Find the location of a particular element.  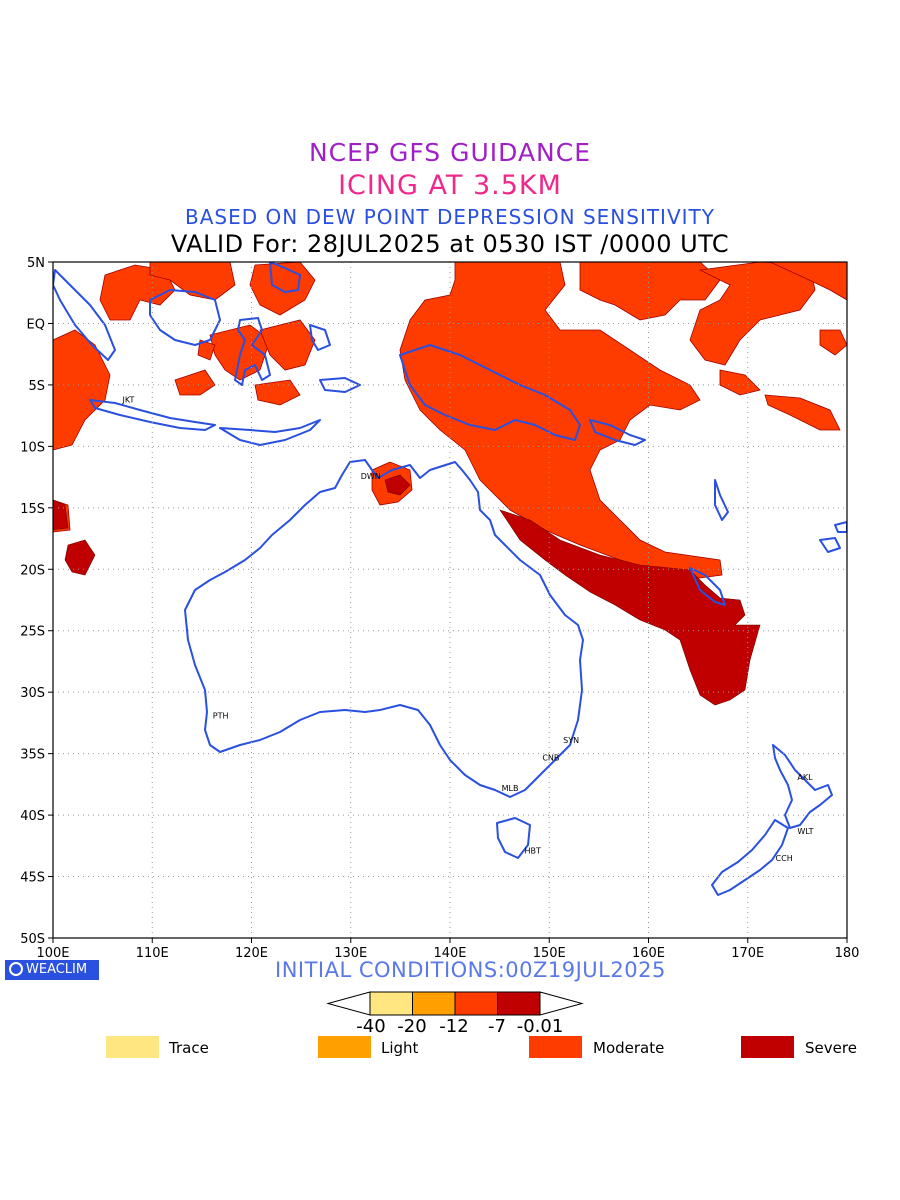

coast-solomons is located at coordinates (617, 432).